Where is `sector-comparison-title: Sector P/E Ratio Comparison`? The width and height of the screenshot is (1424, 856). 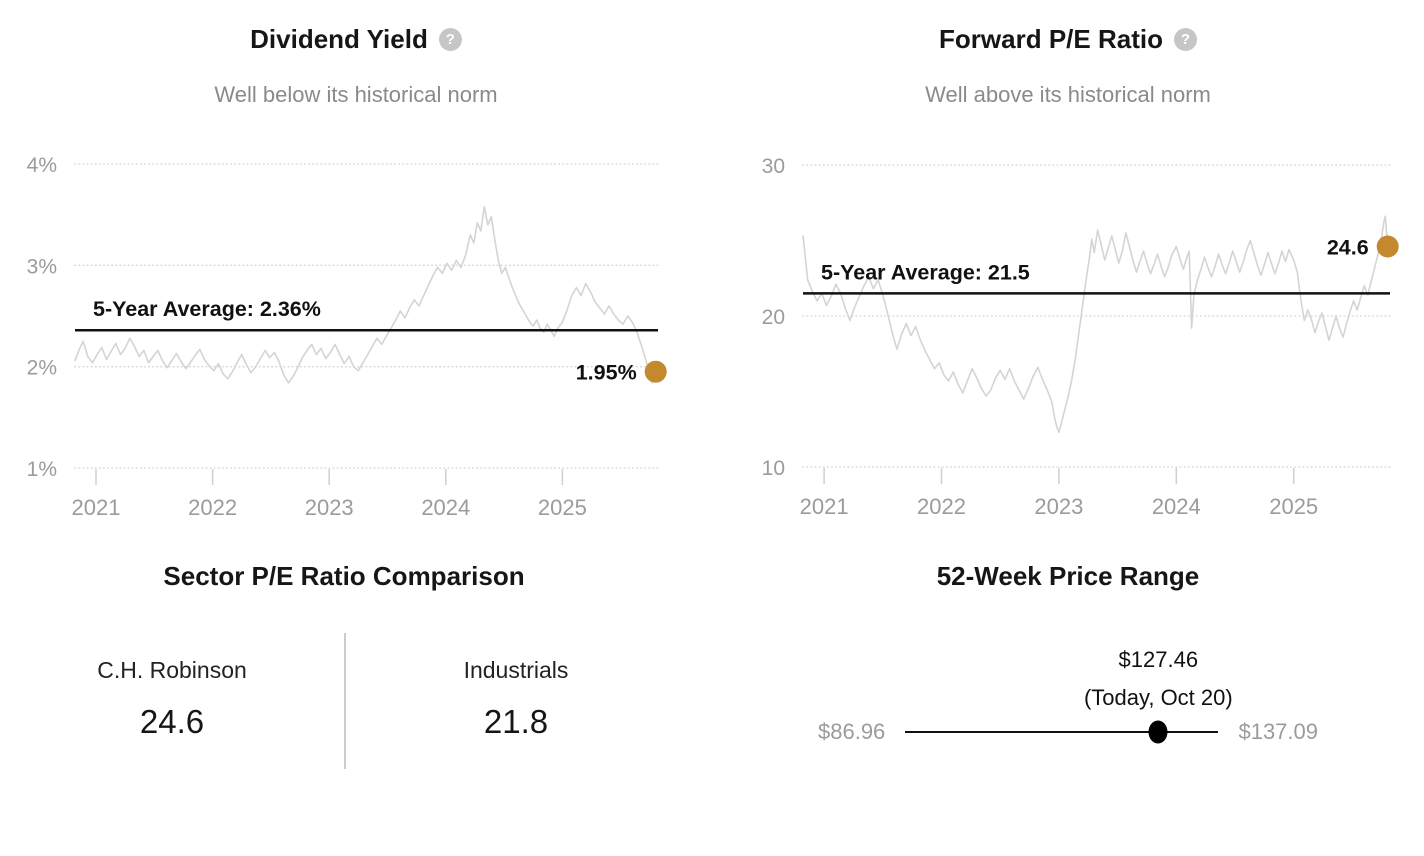 sector-comparison-title: Sector P/E Ratio Comparison is located at coordinates (344, 576).